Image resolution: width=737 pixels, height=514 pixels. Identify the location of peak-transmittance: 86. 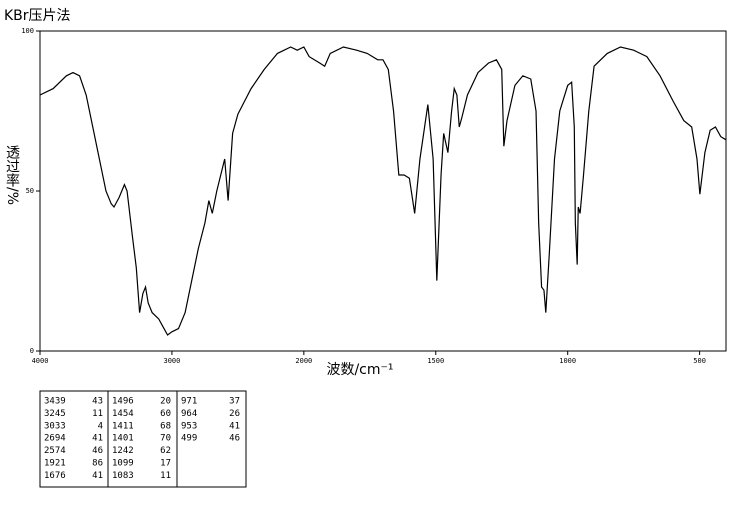
(97, 464).